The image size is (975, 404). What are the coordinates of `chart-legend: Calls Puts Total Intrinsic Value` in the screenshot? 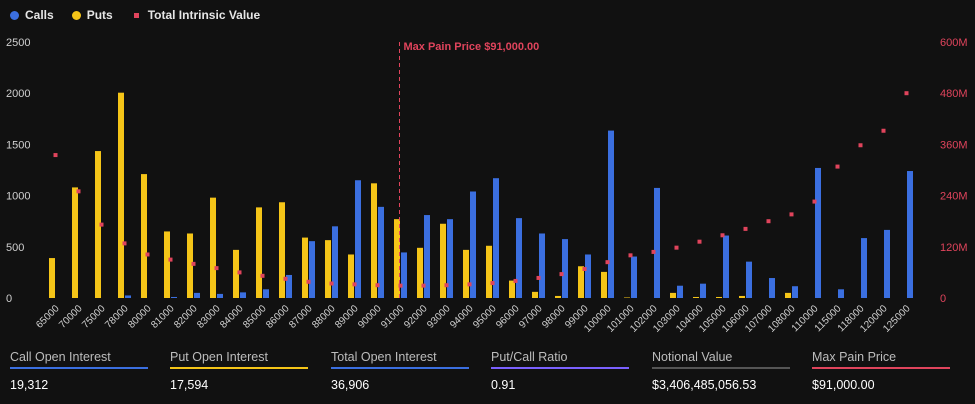 It's located at (135, 15).